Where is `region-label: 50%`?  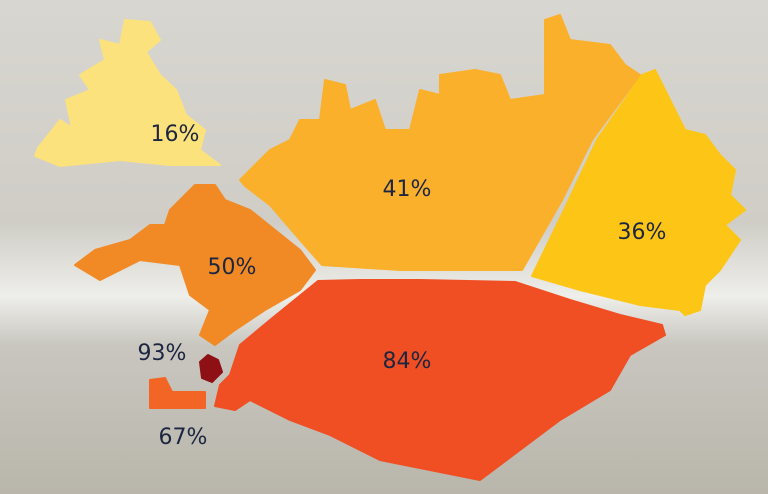 region-label: 50% is located at coordinates (232, 267).